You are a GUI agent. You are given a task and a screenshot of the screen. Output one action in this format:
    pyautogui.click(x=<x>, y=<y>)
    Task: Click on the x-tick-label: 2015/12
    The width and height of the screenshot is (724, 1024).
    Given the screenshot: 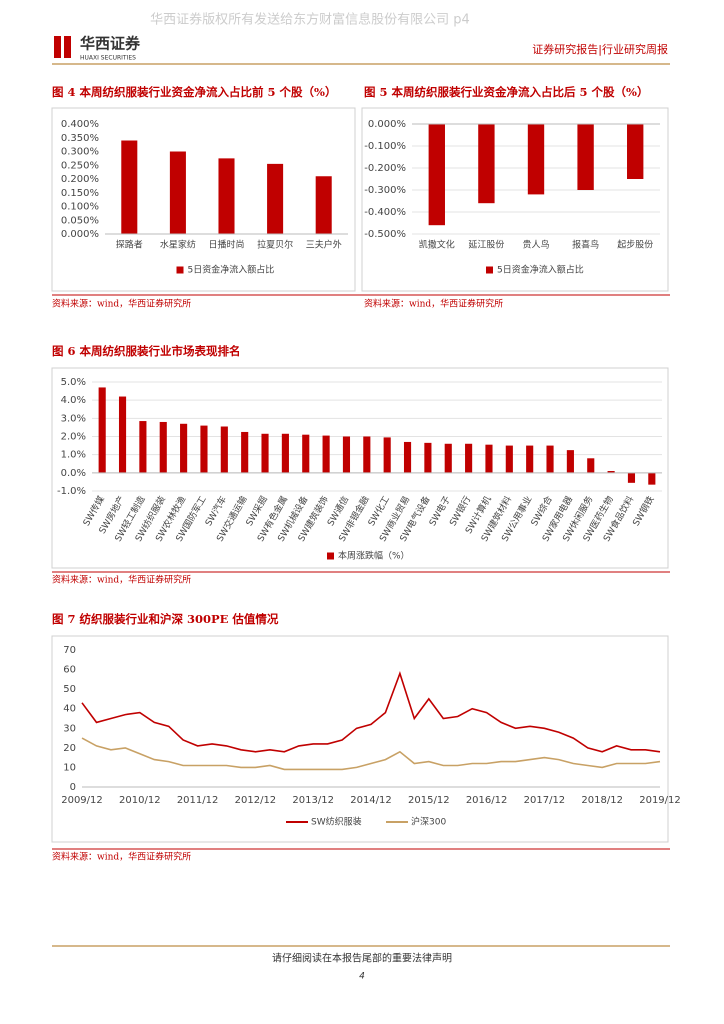 What is the action you would take?
    pyautogui.click(x=429, y=800)
    